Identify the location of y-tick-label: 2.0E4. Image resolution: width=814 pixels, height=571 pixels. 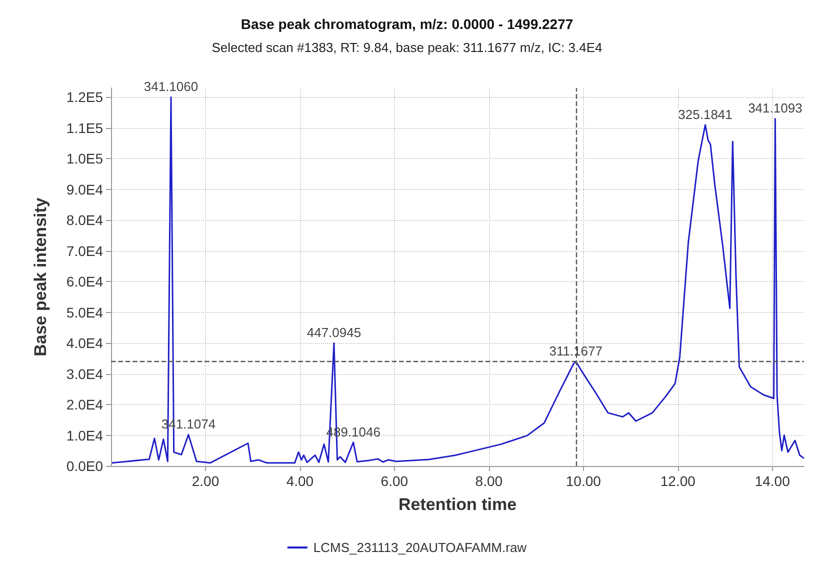
(85, 404).